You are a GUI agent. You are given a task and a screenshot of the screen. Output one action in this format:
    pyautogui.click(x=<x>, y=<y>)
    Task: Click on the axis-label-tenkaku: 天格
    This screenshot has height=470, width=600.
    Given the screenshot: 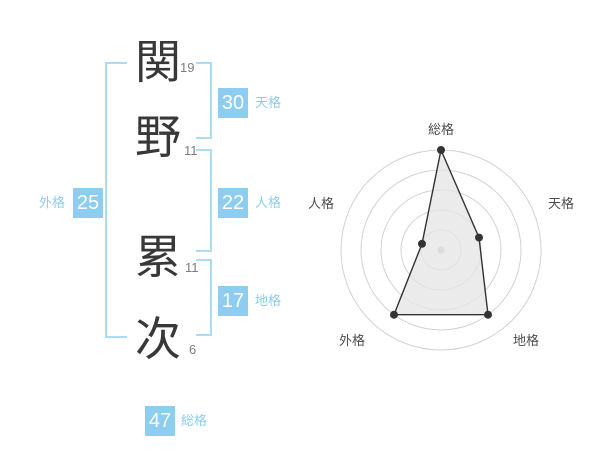 What is the action you would take?
    pyautogui.click(x=561, y=203)
    